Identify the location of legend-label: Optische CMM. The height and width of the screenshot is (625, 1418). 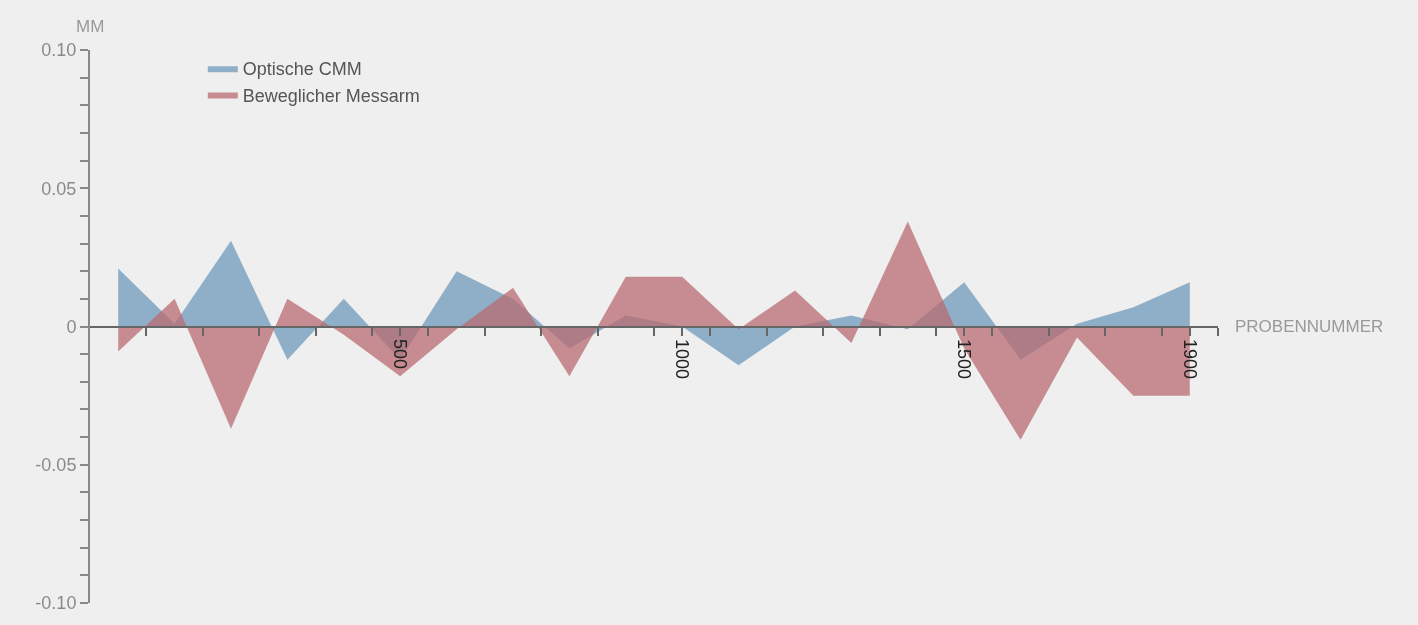
(302, 69).